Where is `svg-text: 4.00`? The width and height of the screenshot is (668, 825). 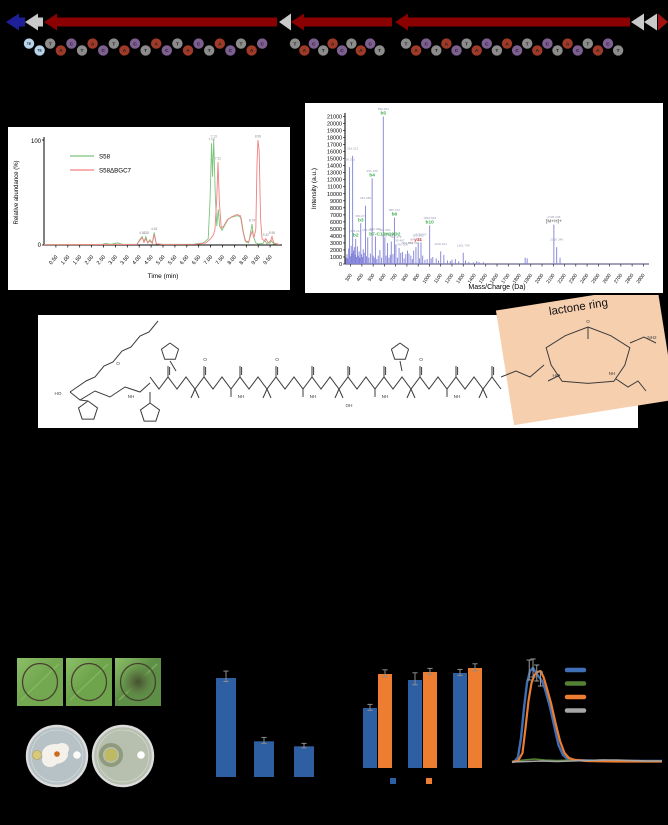
svg-text: 4.00 is located at coordinates (137, 260).